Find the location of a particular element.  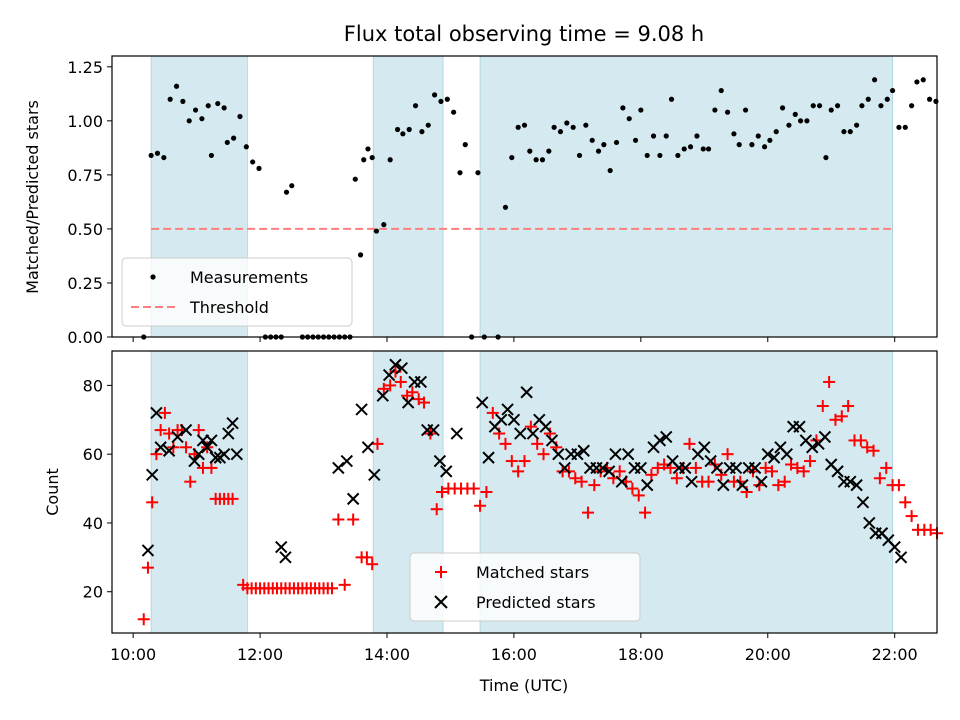

bottom-y-ticks: 20 40 60 80 is located at coordinates (97, 489).